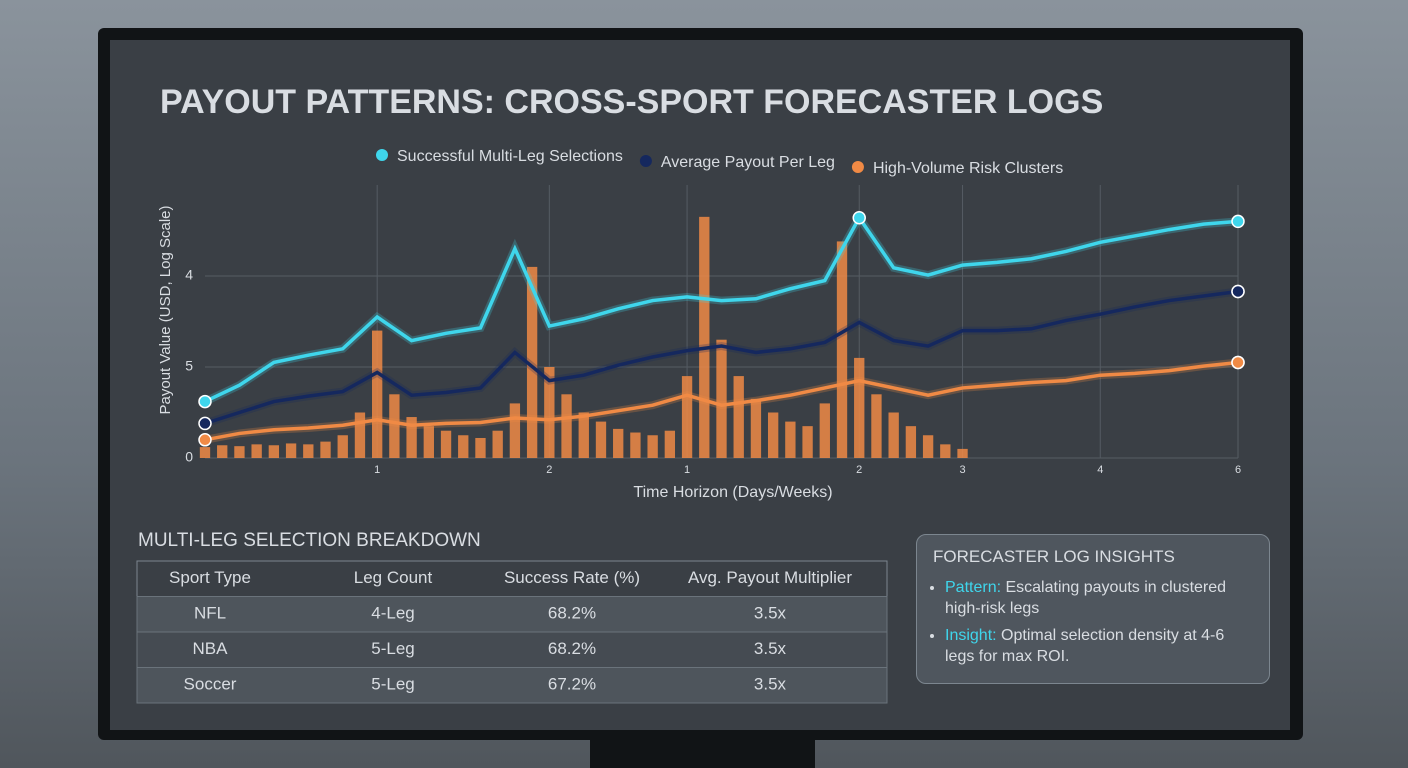 The height and width of the screenshot is (768, 1408). What do you see at coordinates (393, 577) in the screenshot?
I see `table-header: Leg Count` at bounding box center [393, 577].